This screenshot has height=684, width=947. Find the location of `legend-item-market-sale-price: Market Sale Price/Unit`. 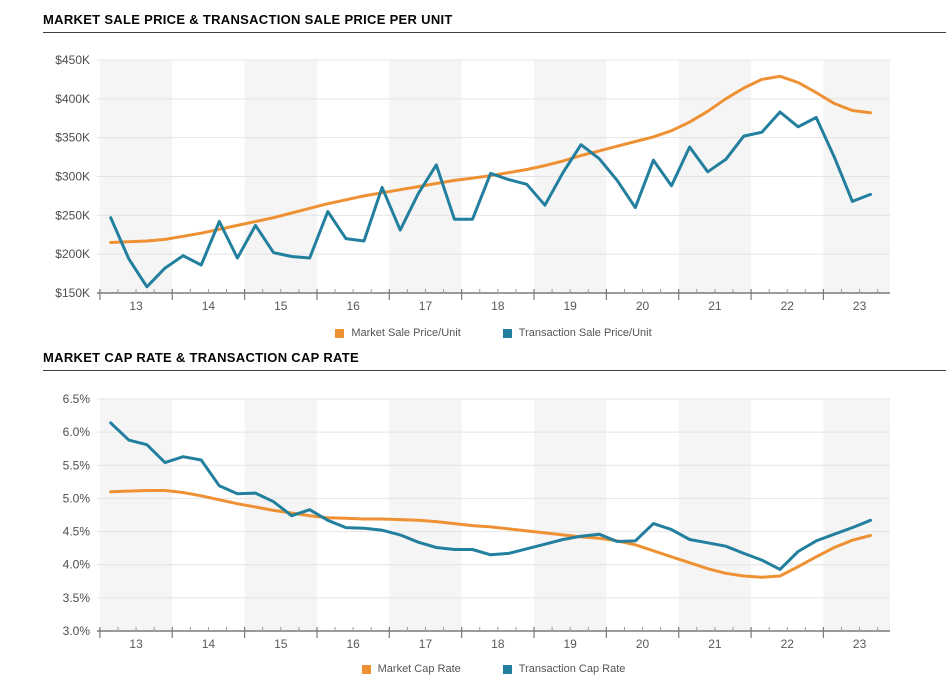

legend-item-market-sale-price: Market Sale Price/Unit is located at coordinates (398, 333).